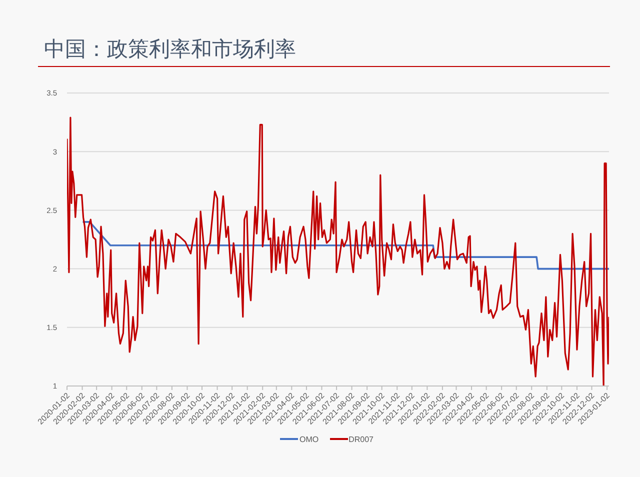 This screenshot has width=640, height=477. I want to click on legend-label: OMO, so click(309, 439).